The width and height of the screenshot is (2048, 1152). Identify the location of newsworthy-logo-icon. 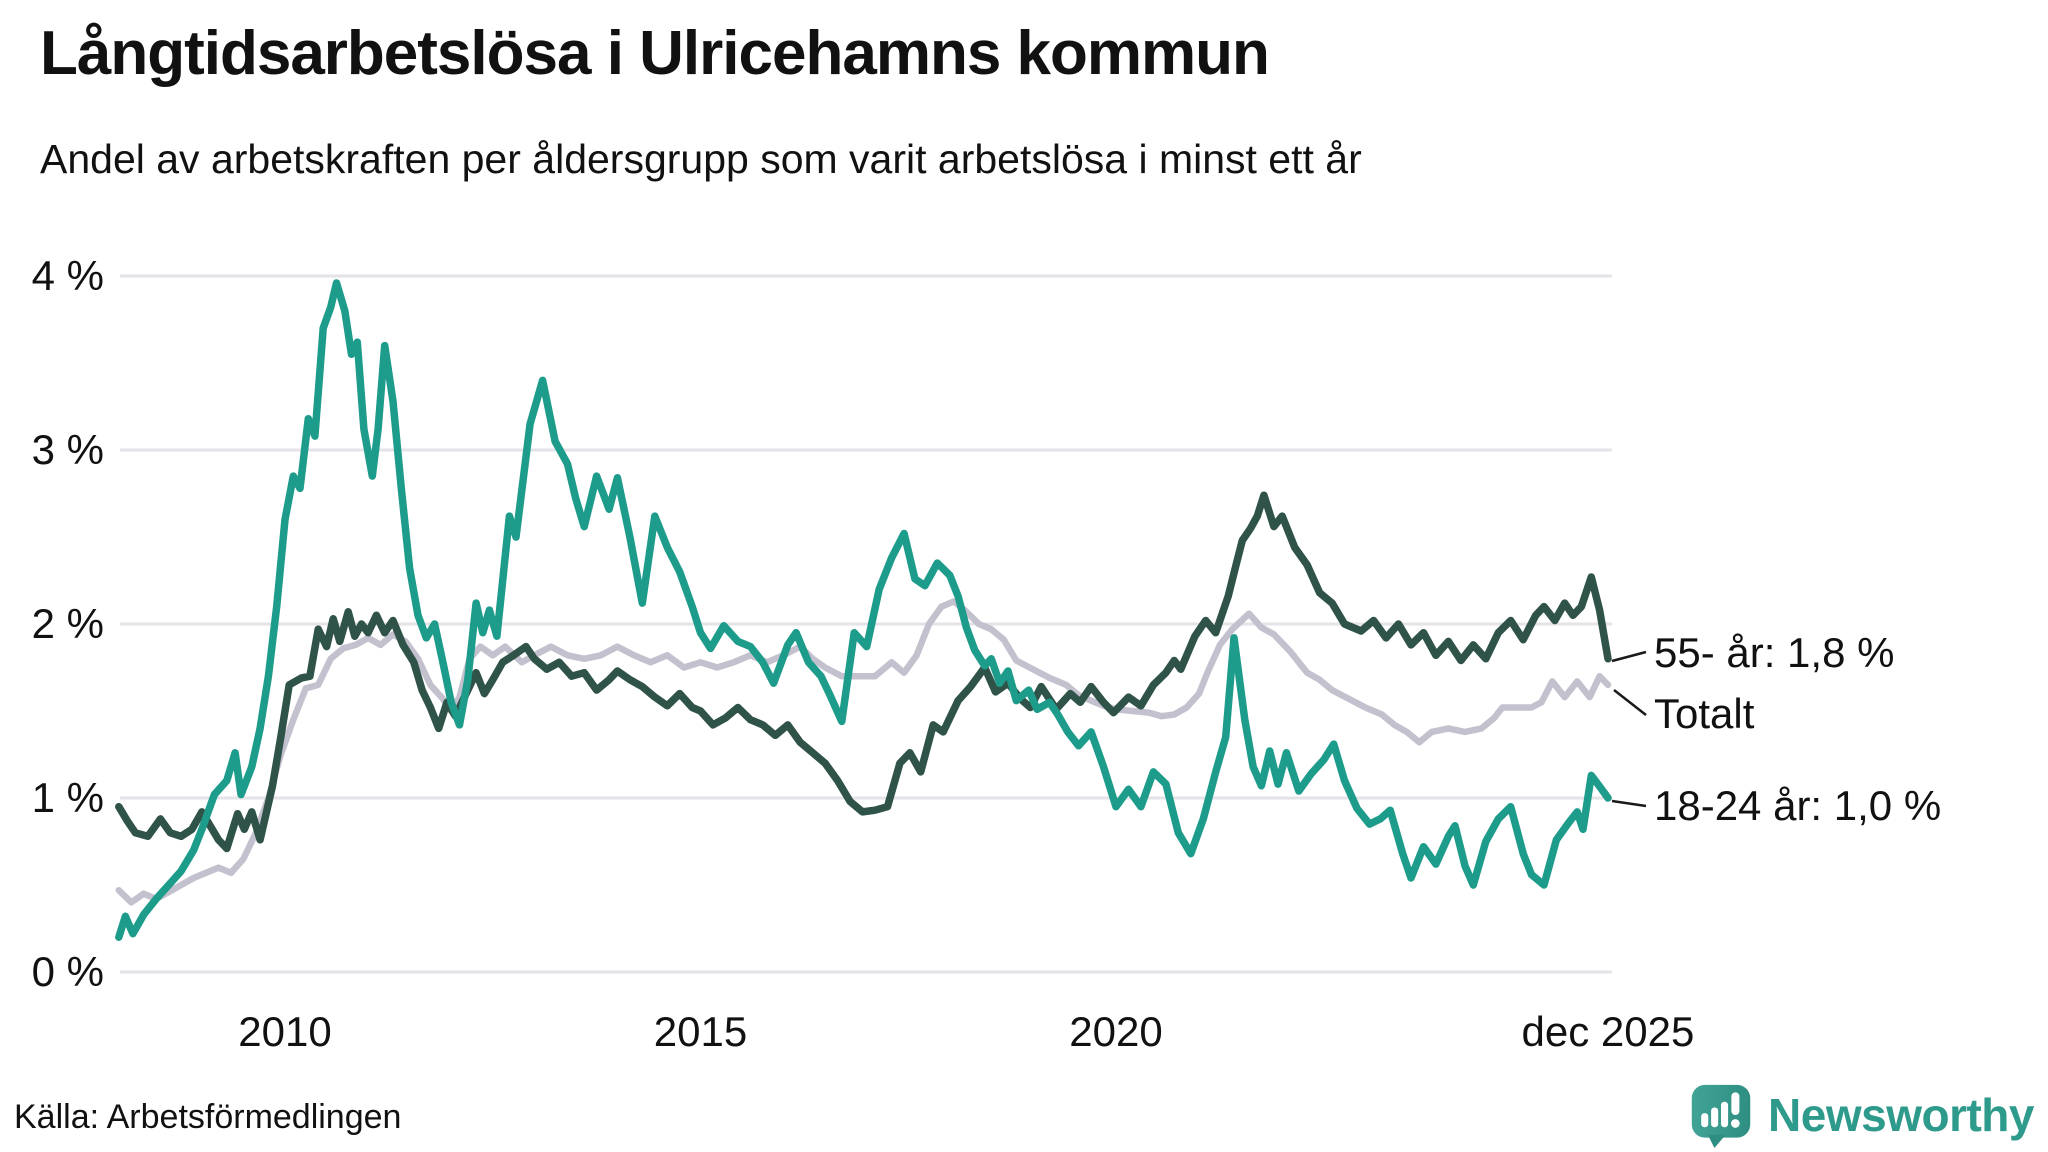
(1721, 1116).